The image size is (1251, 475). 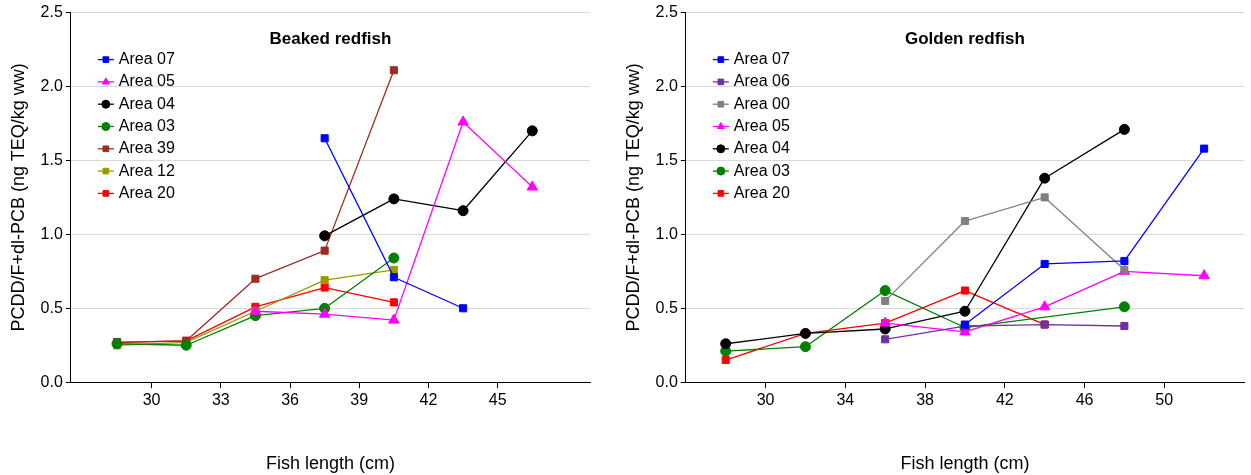 I want to click on legend-label: Area 06, so click(x=761, y=81).